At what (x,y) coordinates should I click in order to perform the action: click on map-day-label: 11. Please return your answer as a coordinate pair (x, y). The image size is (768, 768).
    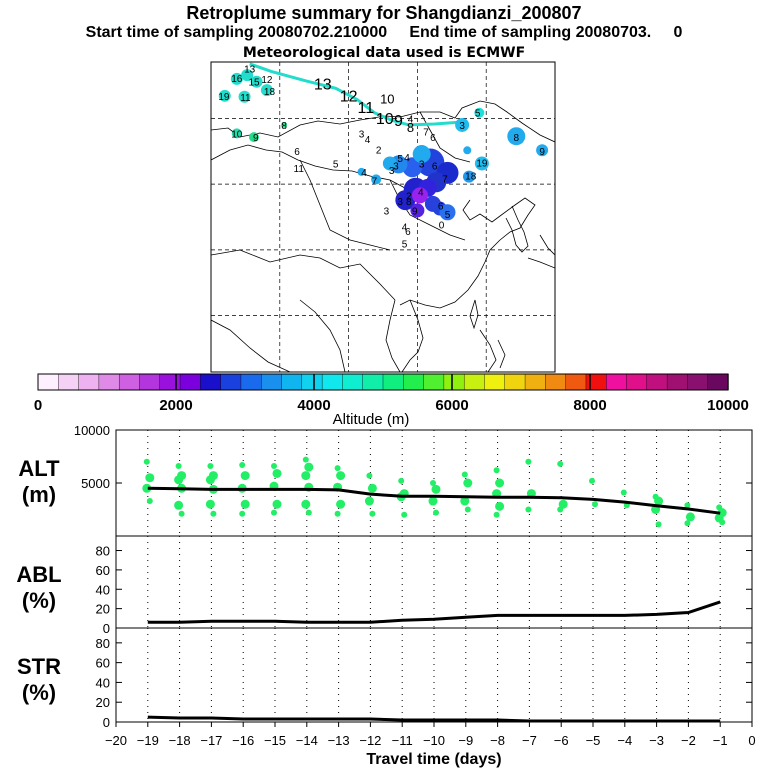
    Looking at the image, I should click on (365, 108).